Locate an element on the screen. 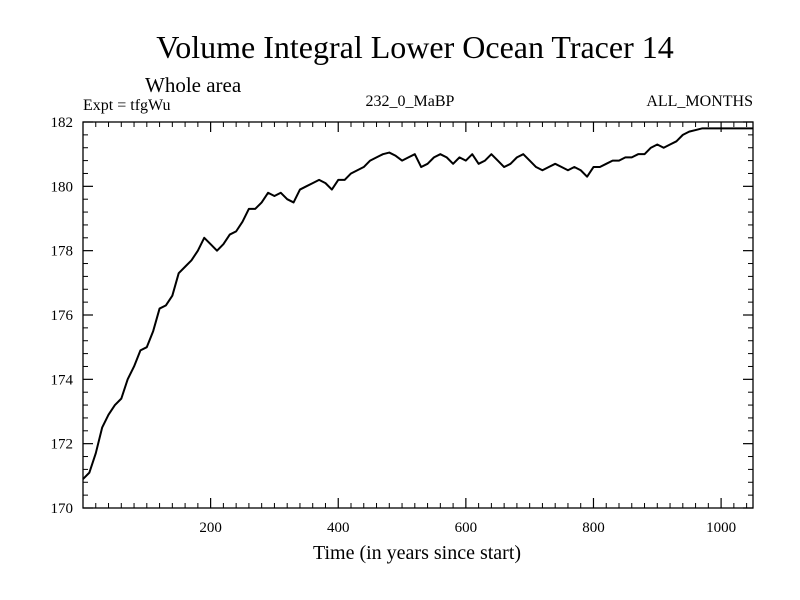 The height and width of the screenshot is (600, 800). y-tick-label: 174 is located at coordinates (62, 380).